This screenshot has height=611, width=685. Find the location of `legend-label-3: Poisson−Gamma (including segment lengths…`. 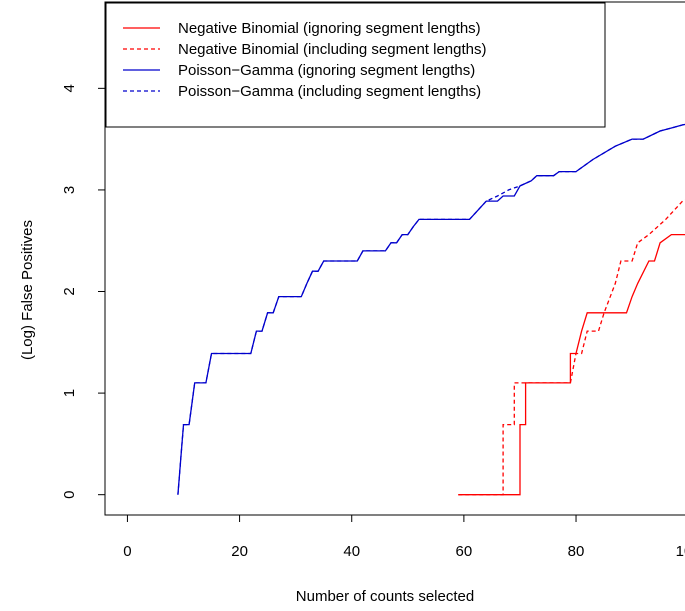

legend-label-3: Poisson−Gamma (including segment lengths… is located at coordinates (329, 91).